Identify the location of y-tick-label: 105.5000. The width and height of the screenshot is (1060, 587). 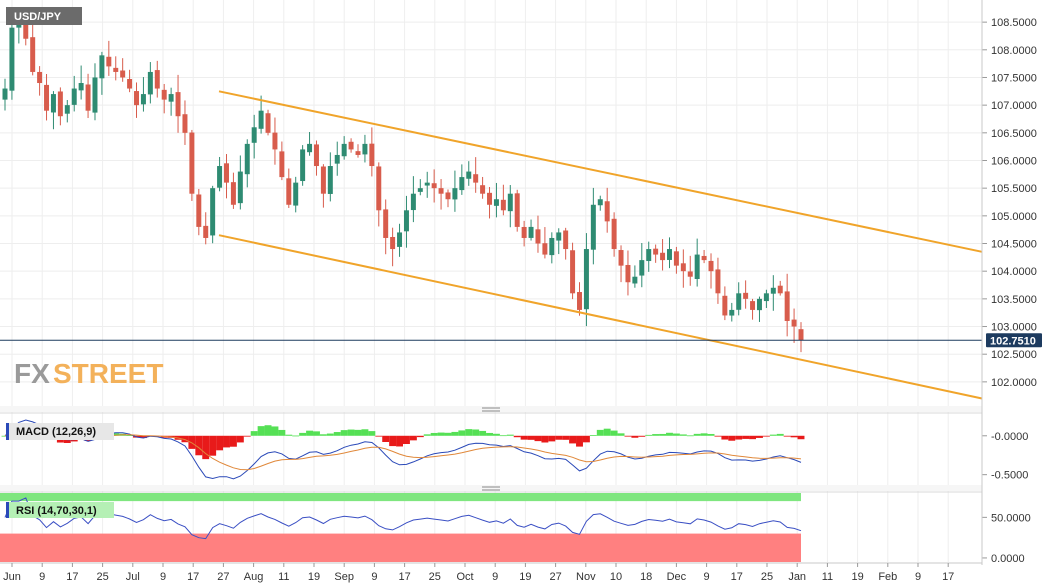
(1014, 189).